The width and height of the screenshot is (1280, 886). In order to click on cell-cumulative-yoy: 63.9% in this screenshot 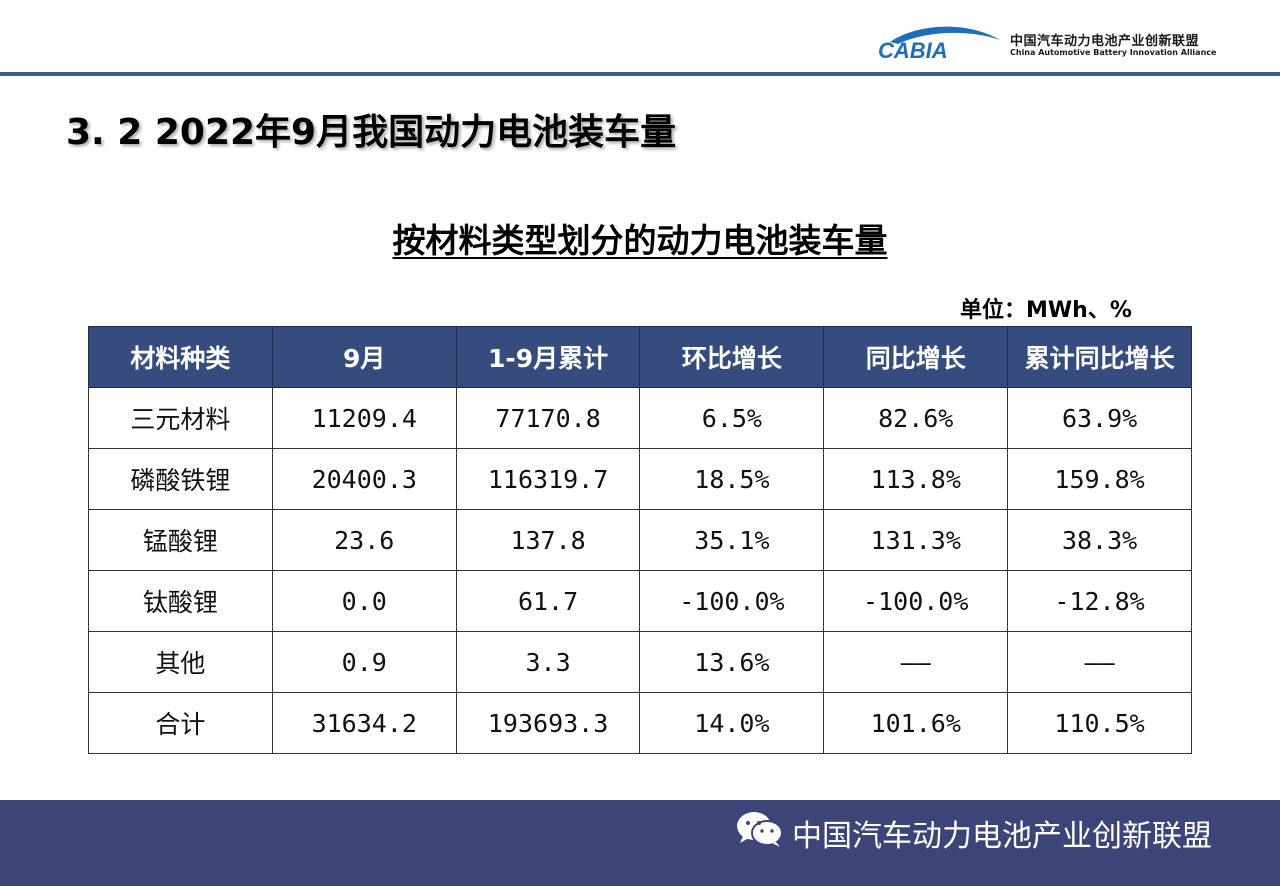, I will do `click(1099, 418)`.